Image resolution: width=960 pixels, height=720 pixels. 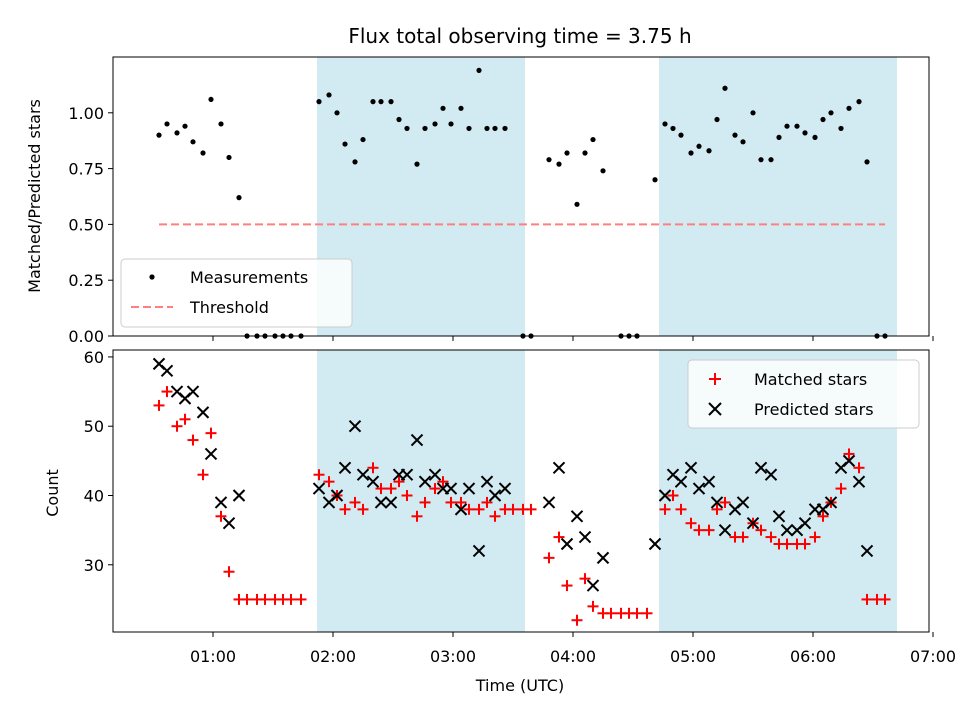 I want to click on legend-label-predicted: Predicted stars, so click(x=814, y=409).